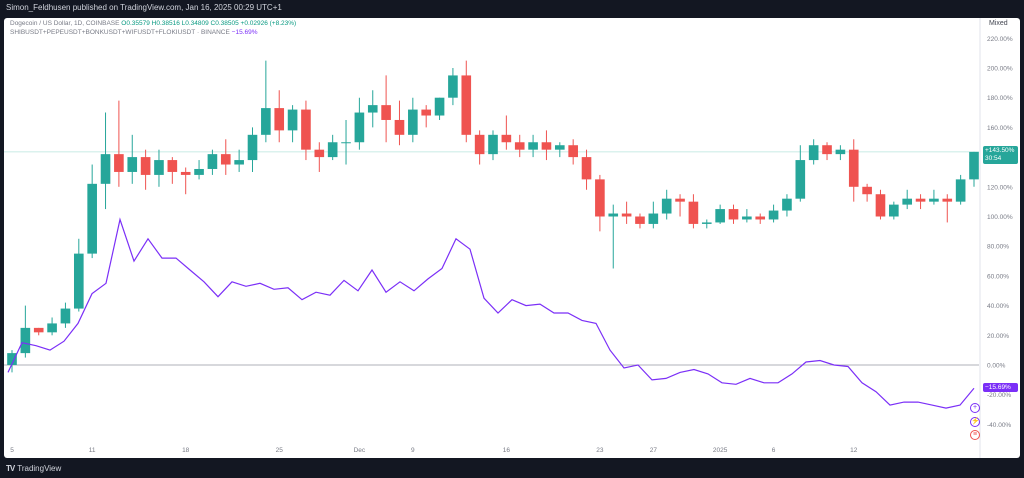  I want to click on us-flag-icon: ≡, so click(975, 435).